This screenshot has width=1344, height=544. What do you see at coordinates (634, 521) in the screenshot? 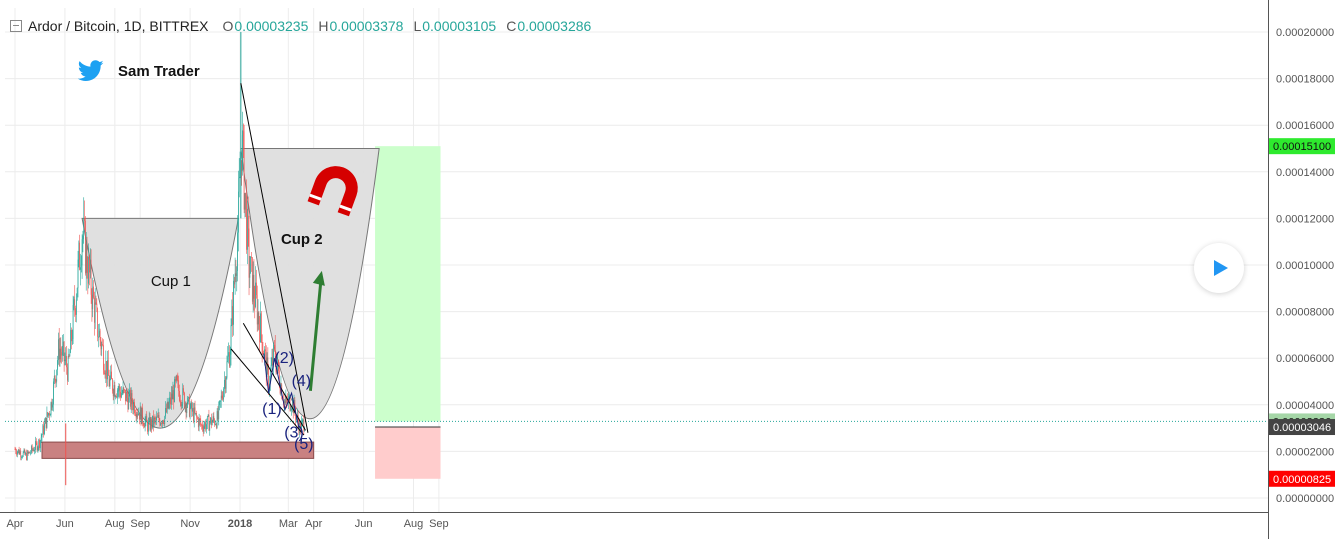
I see `time-axis: Apr Jun Aug Sep Nov 2018 Mar Apr Jun Aug Sep` at bounding box center [634, 521].